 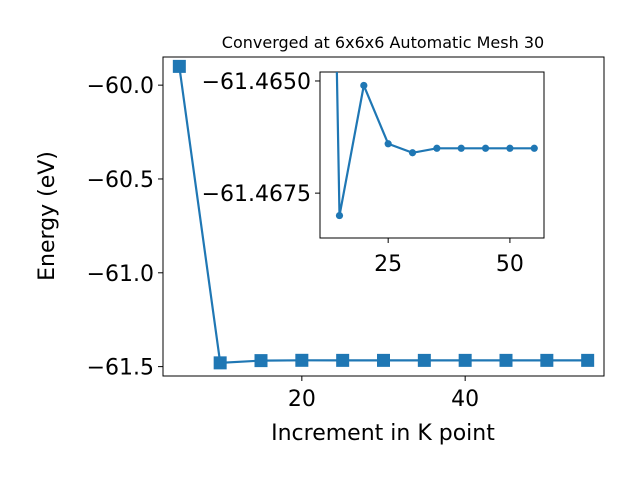 What do you see at coordinates (449, 257) in the screenshot?
I see `inset-x-ticks: 25 50` at bounding box center [449, 257].